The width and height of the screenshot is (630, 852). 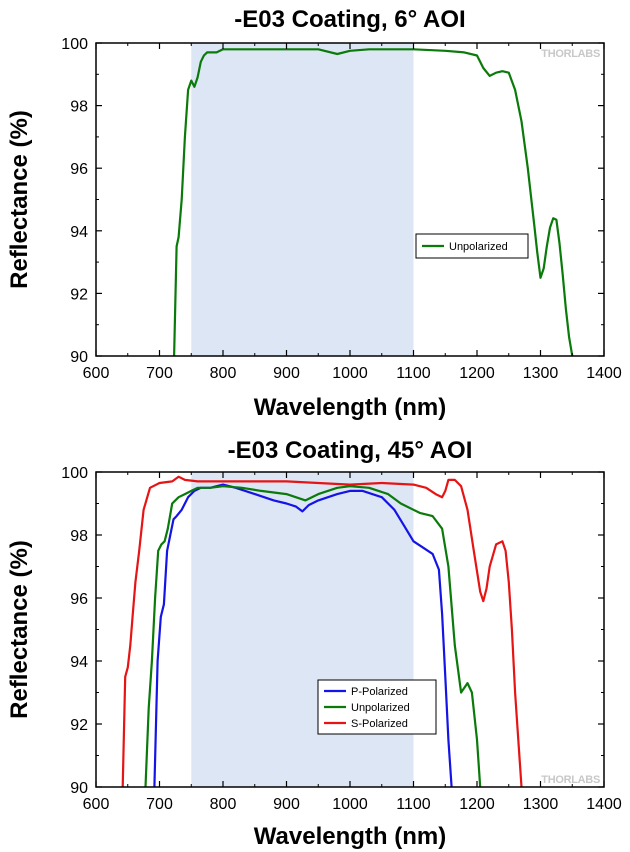 What do you see at coordinates (379, 692) in the screenshot?
I see `legend-label-p-polarized: P-Polarized` at bounding box center [379, 692].